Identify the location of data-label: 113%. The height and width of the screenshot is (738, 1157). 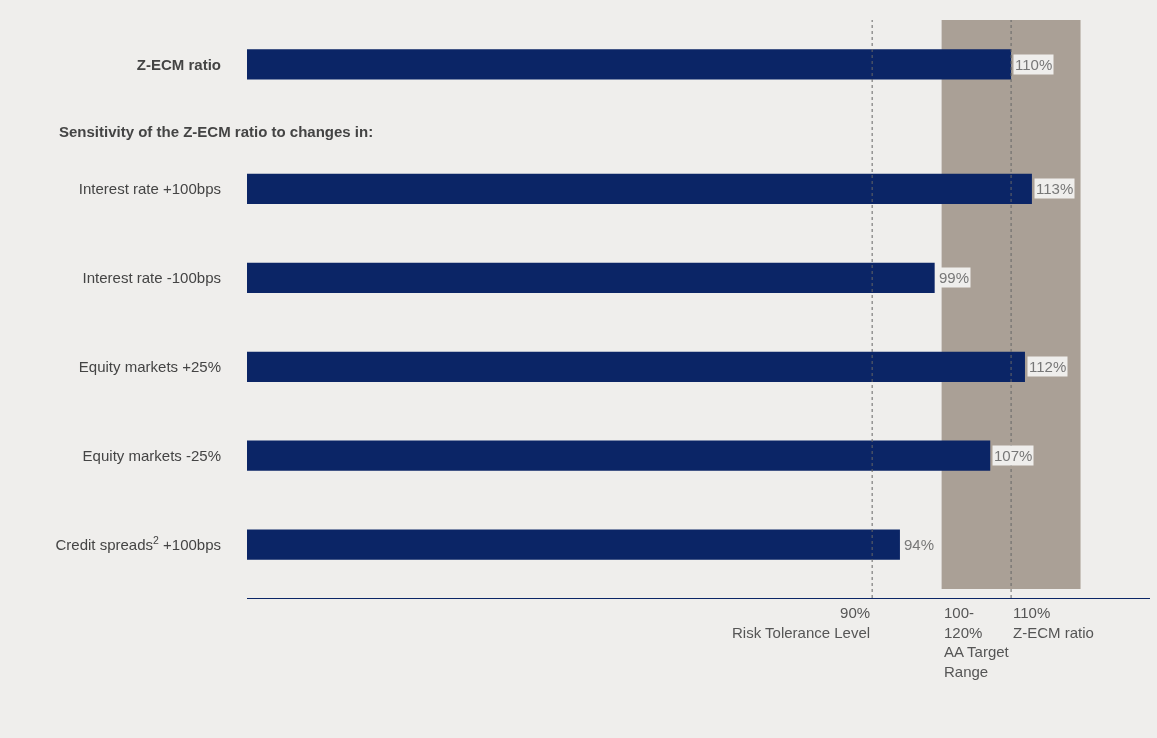
(1055, 188).